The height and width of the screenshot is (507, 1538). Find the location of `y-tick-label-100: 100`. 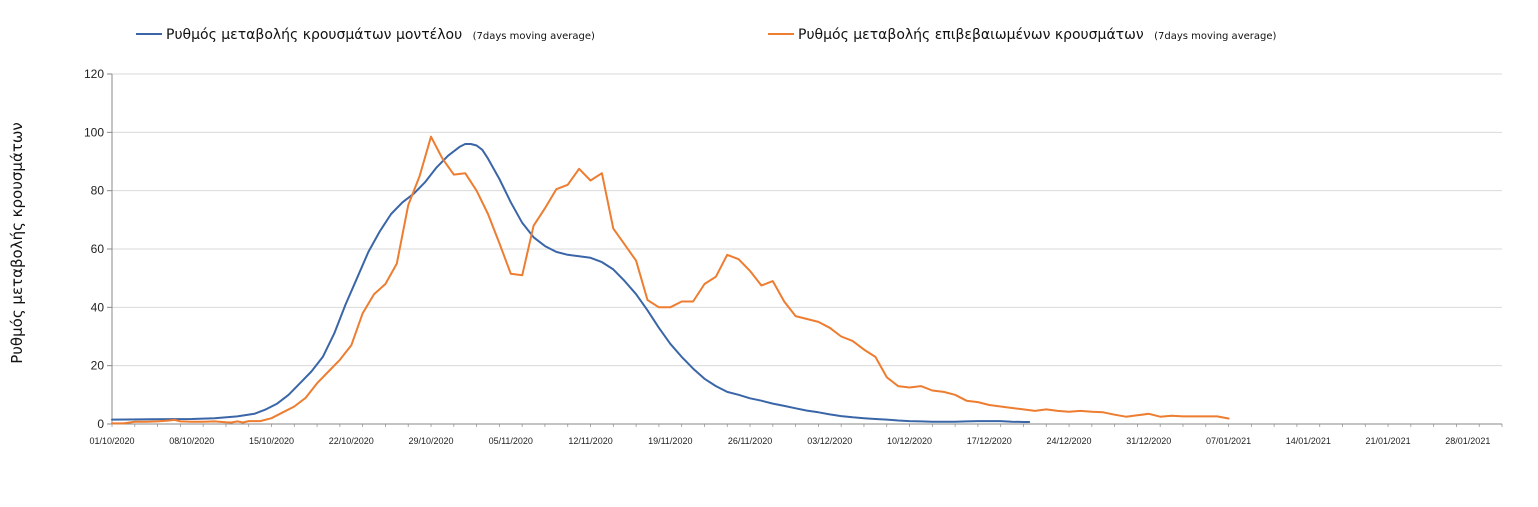

y-tick-label-100: 100 is located at coordinates (94, 132).